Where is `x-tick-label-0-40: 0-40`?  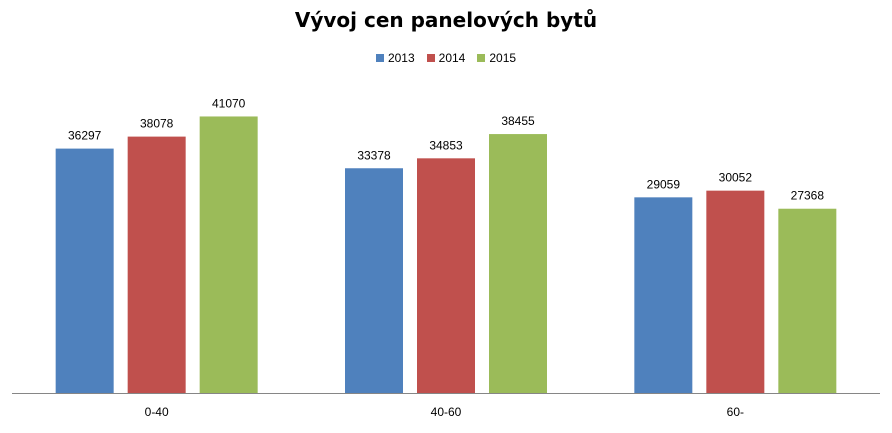
x-tick-label-0-40: 0-40 is located at coordinates (157, 412).